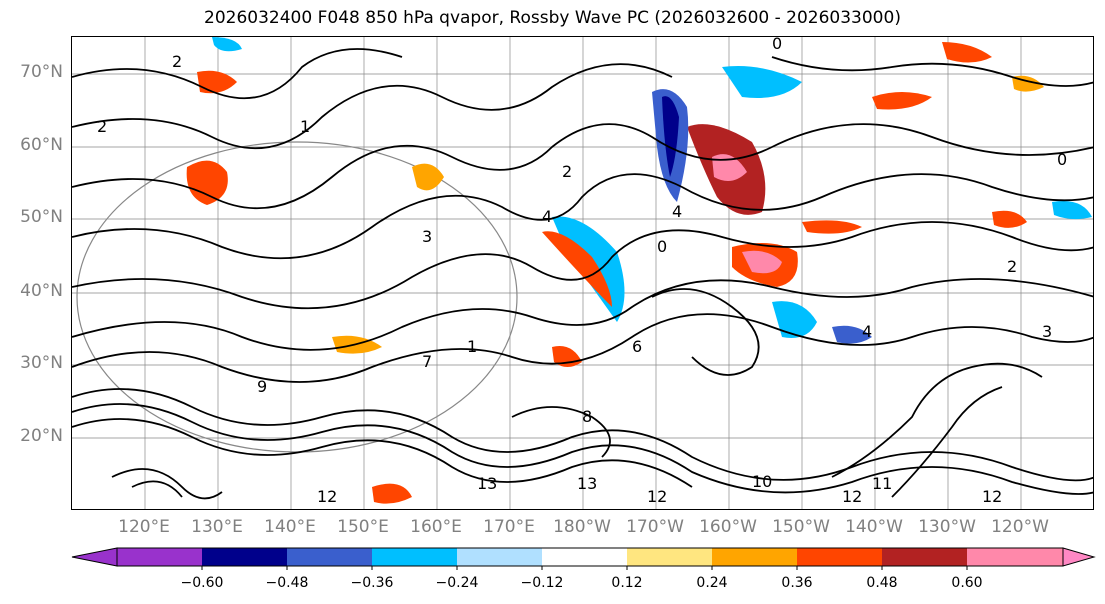 This screenshot has width=1105, height=604. I want to click on lon-label-120e: 120°E, so click(144, 527).